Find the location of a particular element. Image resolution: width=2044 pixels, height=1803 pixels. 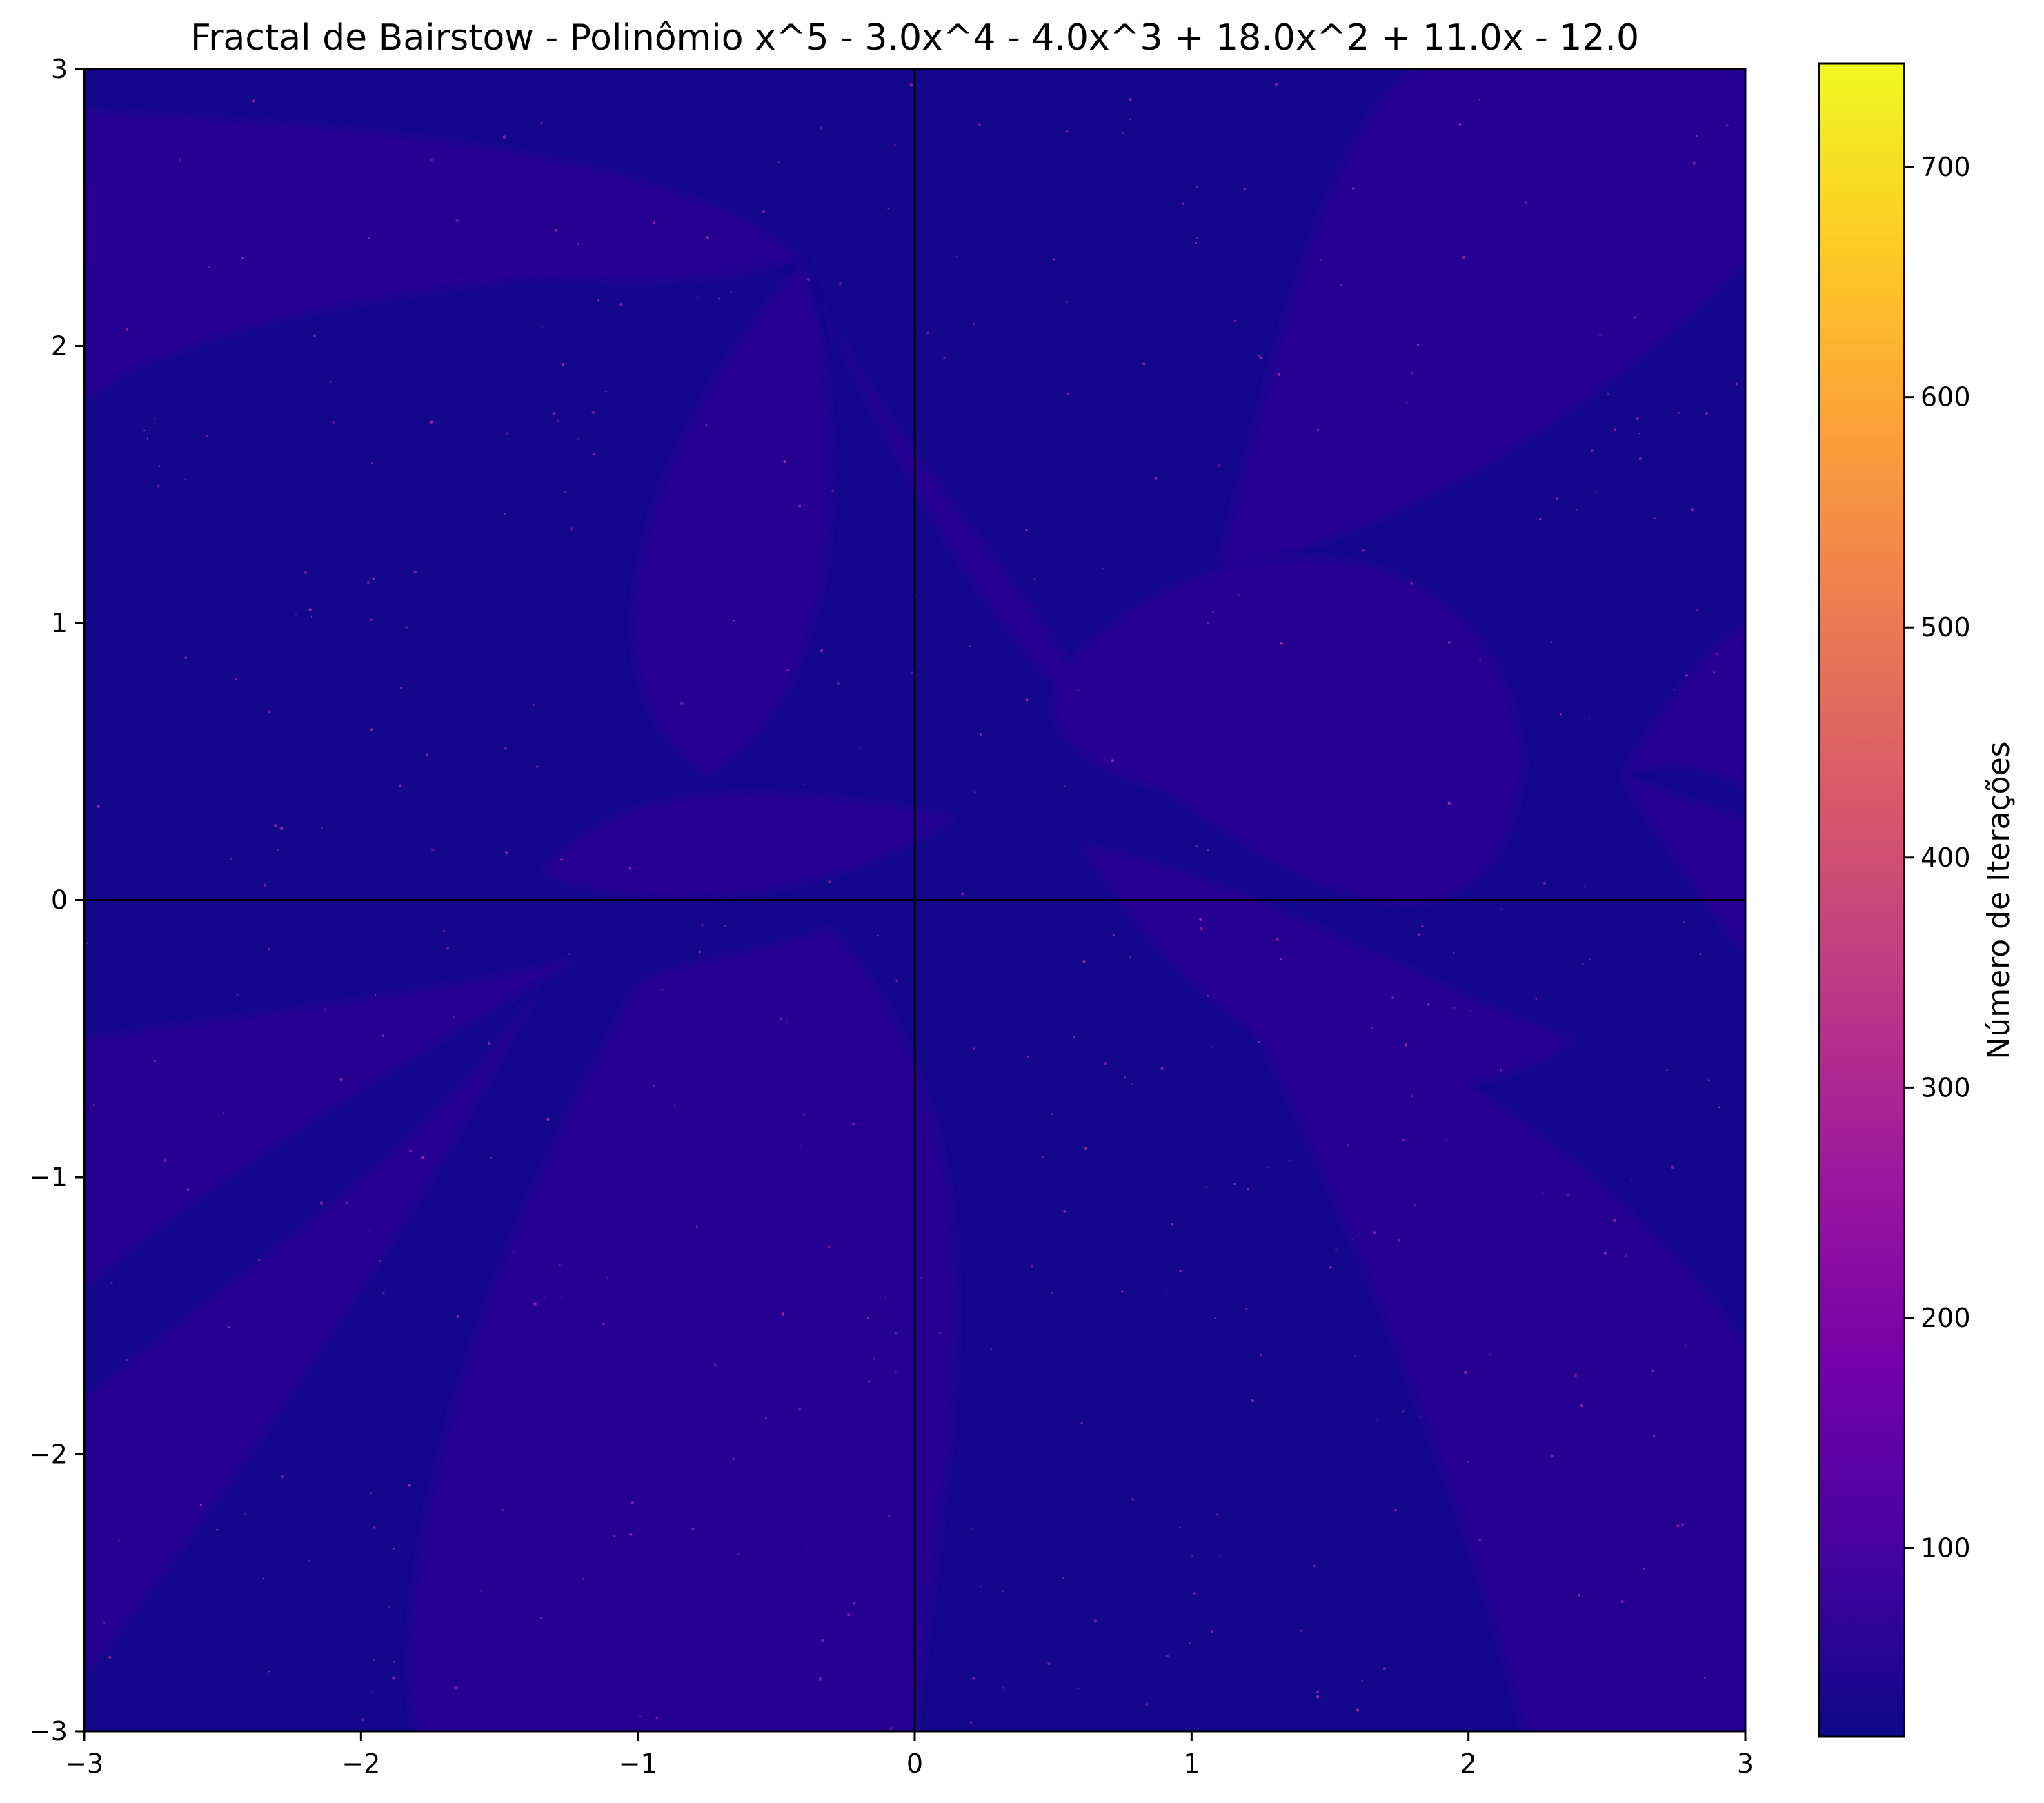

y-tick-label: 0 is located at coordinates (59, 901).